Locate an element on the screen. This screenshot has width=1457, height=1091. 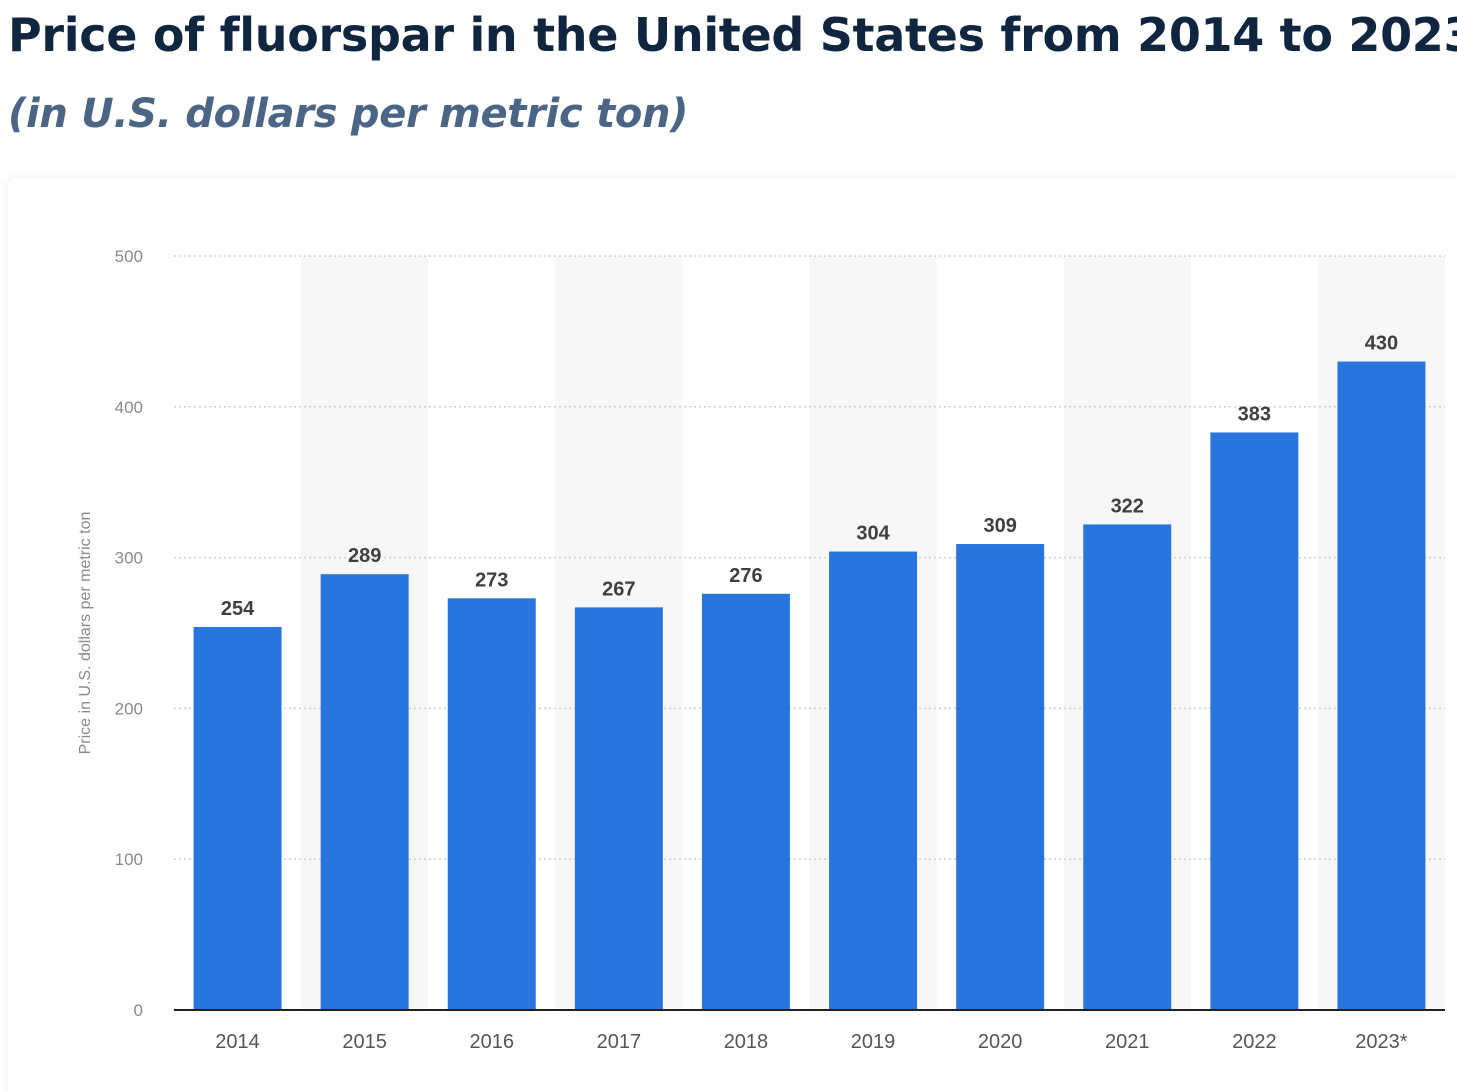
bar-2016 is located at coordinates (491, 804).